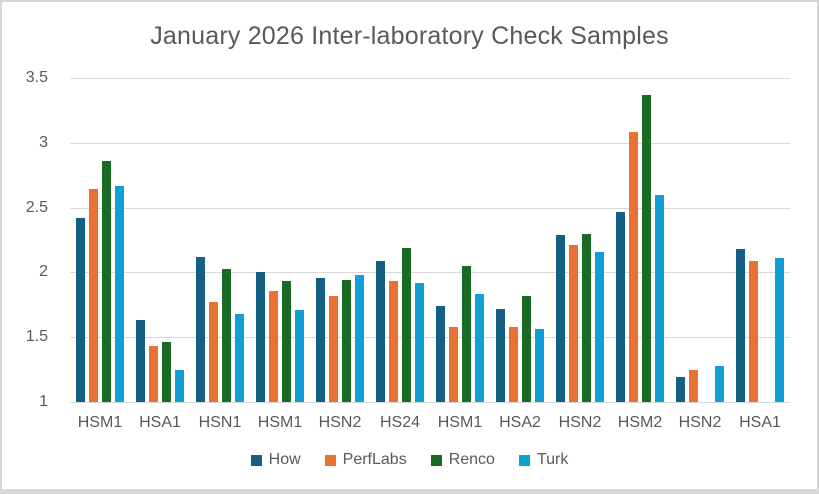 The image size is (819, 494). Describe the element at coordinates (36, 337) in the screenshot. I see `y-axis-tick-label: 1.5` at that location.